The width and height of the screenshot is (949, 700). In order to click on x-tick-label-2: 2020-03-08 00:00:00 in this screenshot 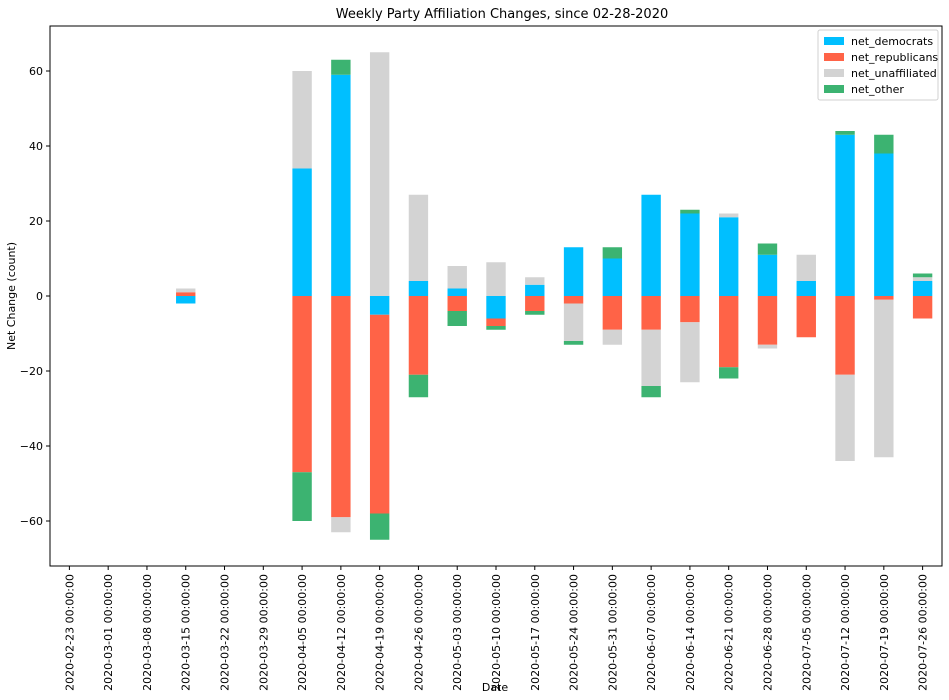, I will do `click(147, 632)`.